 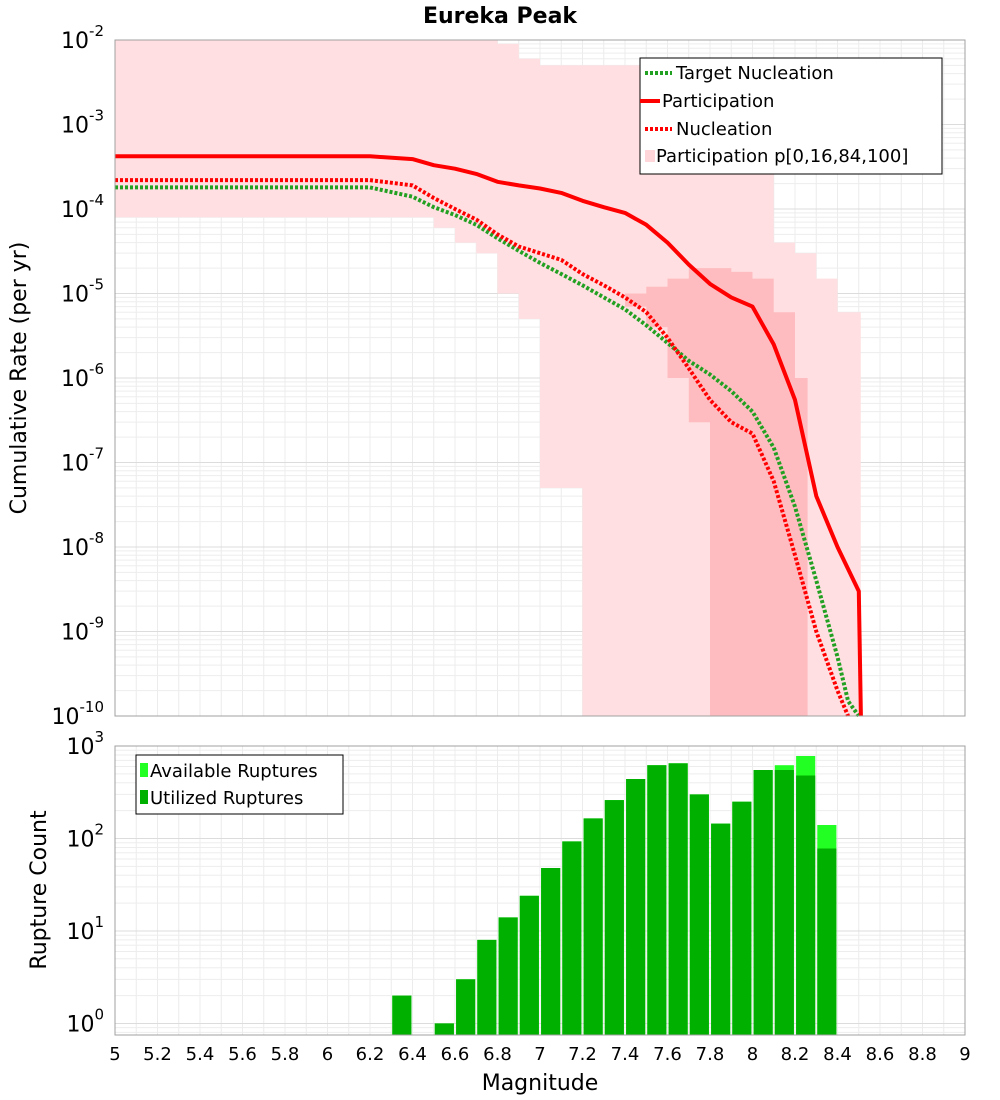 What do you see at coordinates (724, 129) in the screenshot?
I see `legend-label-nucleation: Nucleation` at bounding box center [724, 129].